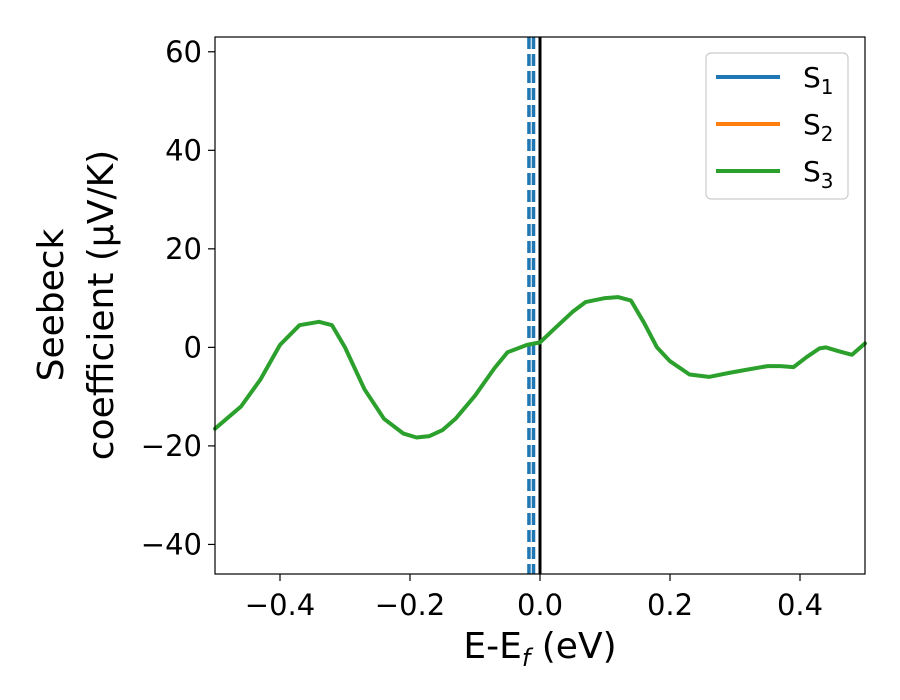 This screenshot has height=700, width=900. What do you see at coordinates (670, 605) in the screenshot?
I see `x-tick-label: 0.2` at bounding box center [670, 605].